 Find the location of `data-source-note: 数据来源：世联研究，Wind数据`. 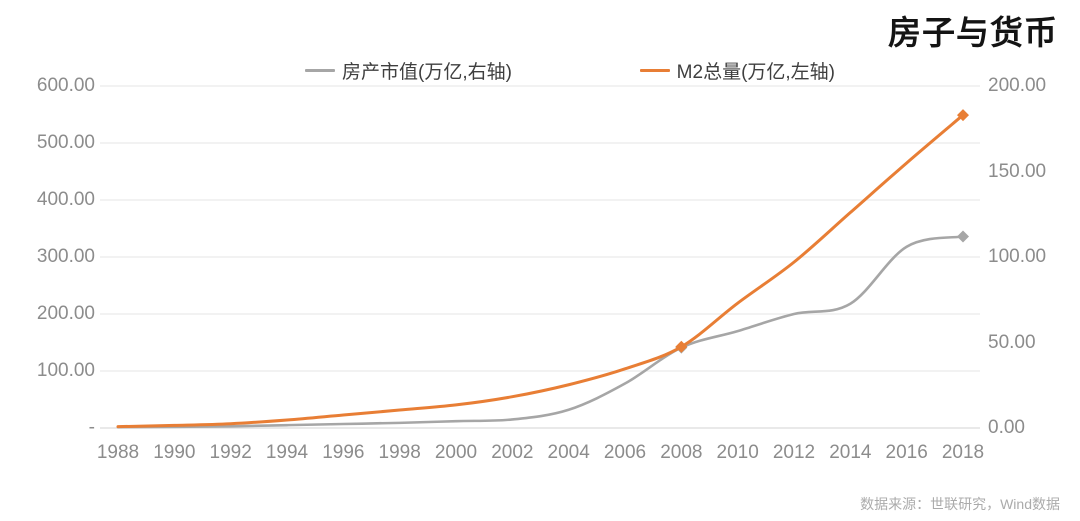

data-source-note: 数据来源：世联研究，Wind数据 is located at coordinates (960, 504).